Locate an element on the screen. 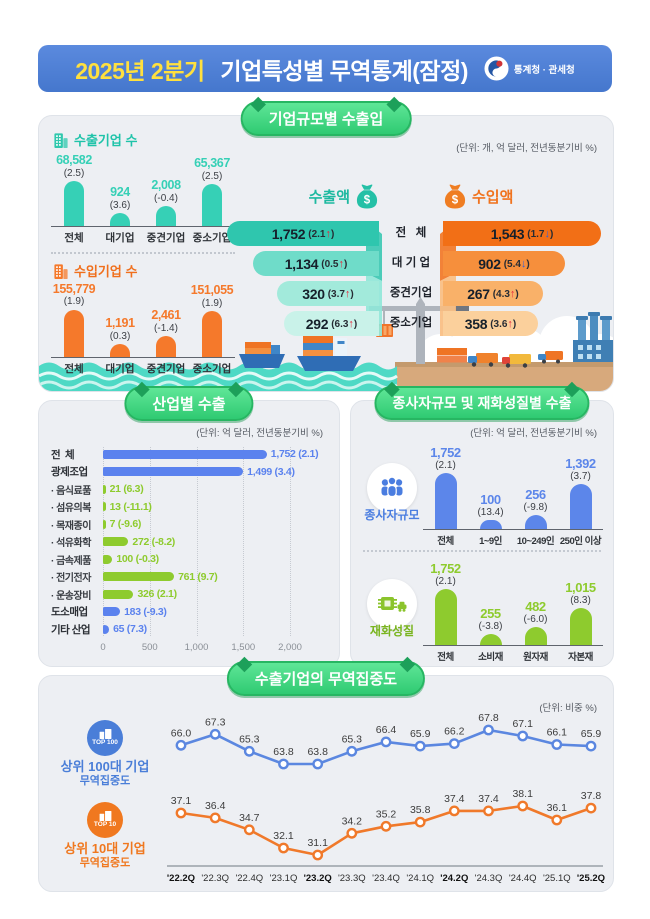 The height and width of the screenshot is (919, 650). labels-row: 전체 대기업 중견기업 중소기업 is located at coordinates (143, 236).